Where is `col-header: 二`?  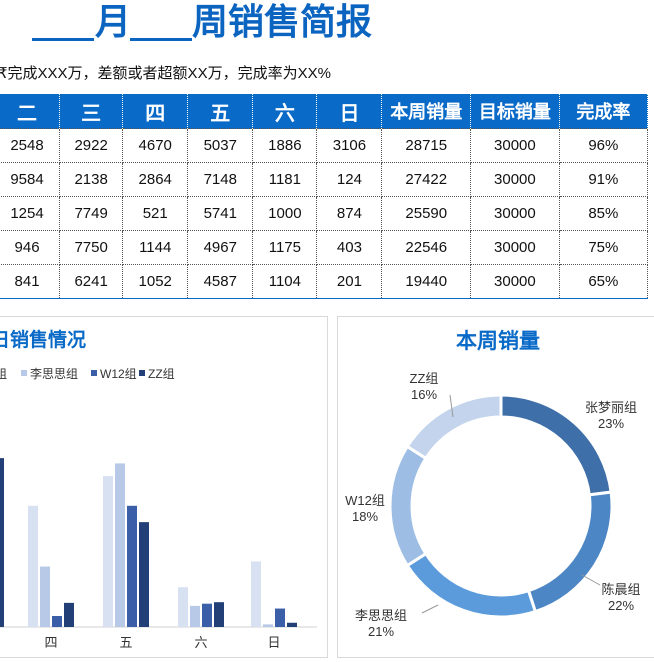 col-header: 二 is located at coordinates (30, 111).